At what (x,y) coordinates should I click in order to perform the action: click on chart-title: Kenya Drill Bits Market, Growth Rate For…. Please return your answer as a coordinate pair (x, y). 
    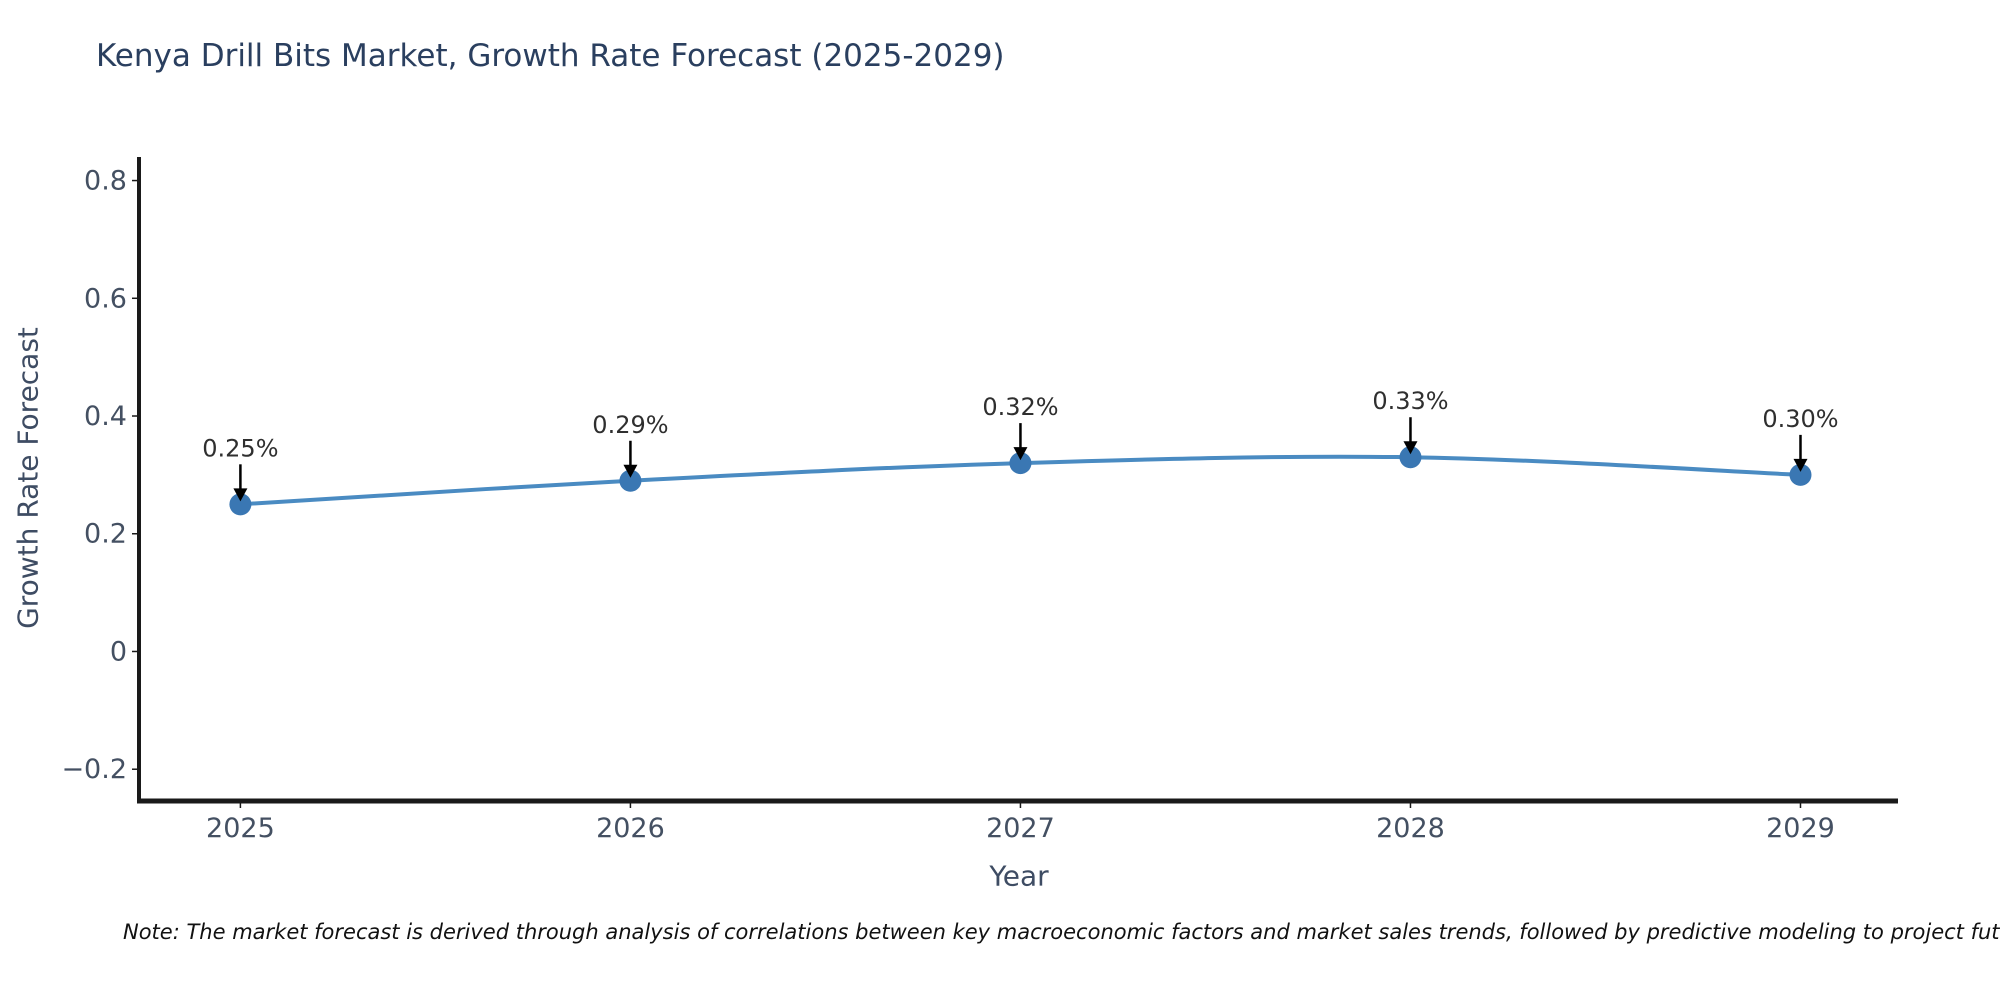
    Looking at the image, I should click on (550, 56).